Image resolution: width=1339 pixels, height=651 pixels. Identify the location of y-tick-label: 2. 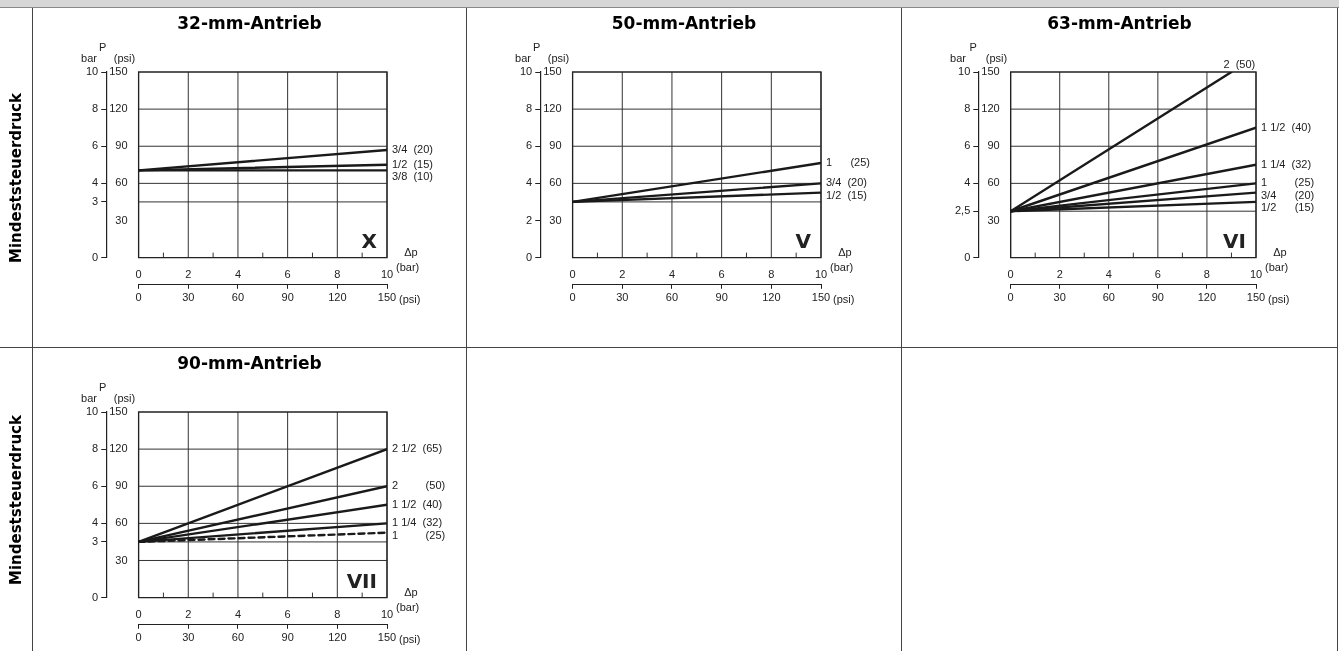
(529, 219).